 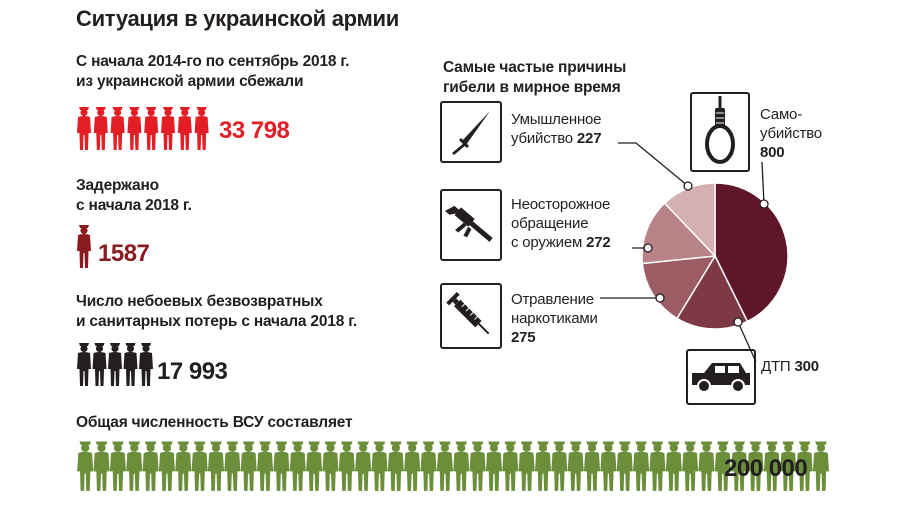 I want to click on cause-traffic-value: 300, so click(x=806, y=366).